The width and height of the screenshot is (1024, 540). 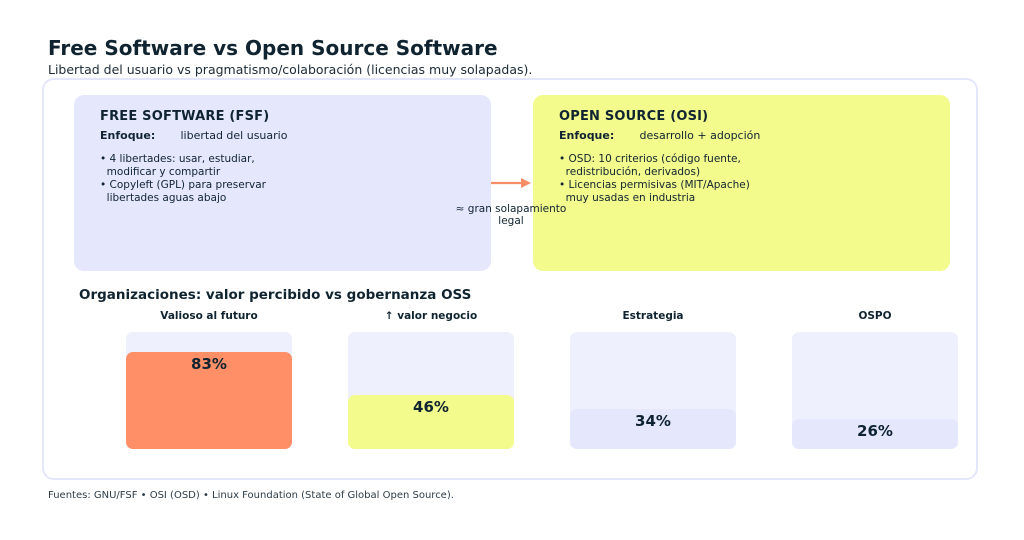 I want to click on page-title: Free Software vs Open Source Software, so click(x=273, y=48).